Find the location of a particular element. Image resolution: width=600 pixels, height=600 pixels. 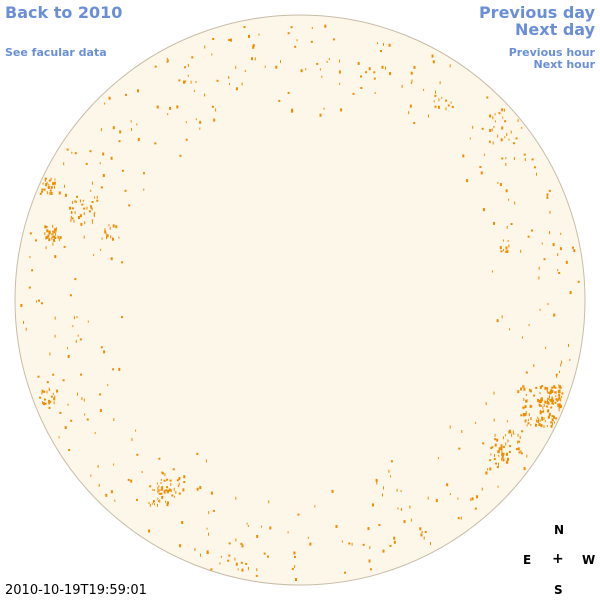

next-day-link: Next day is located at coordinates (555, 29).